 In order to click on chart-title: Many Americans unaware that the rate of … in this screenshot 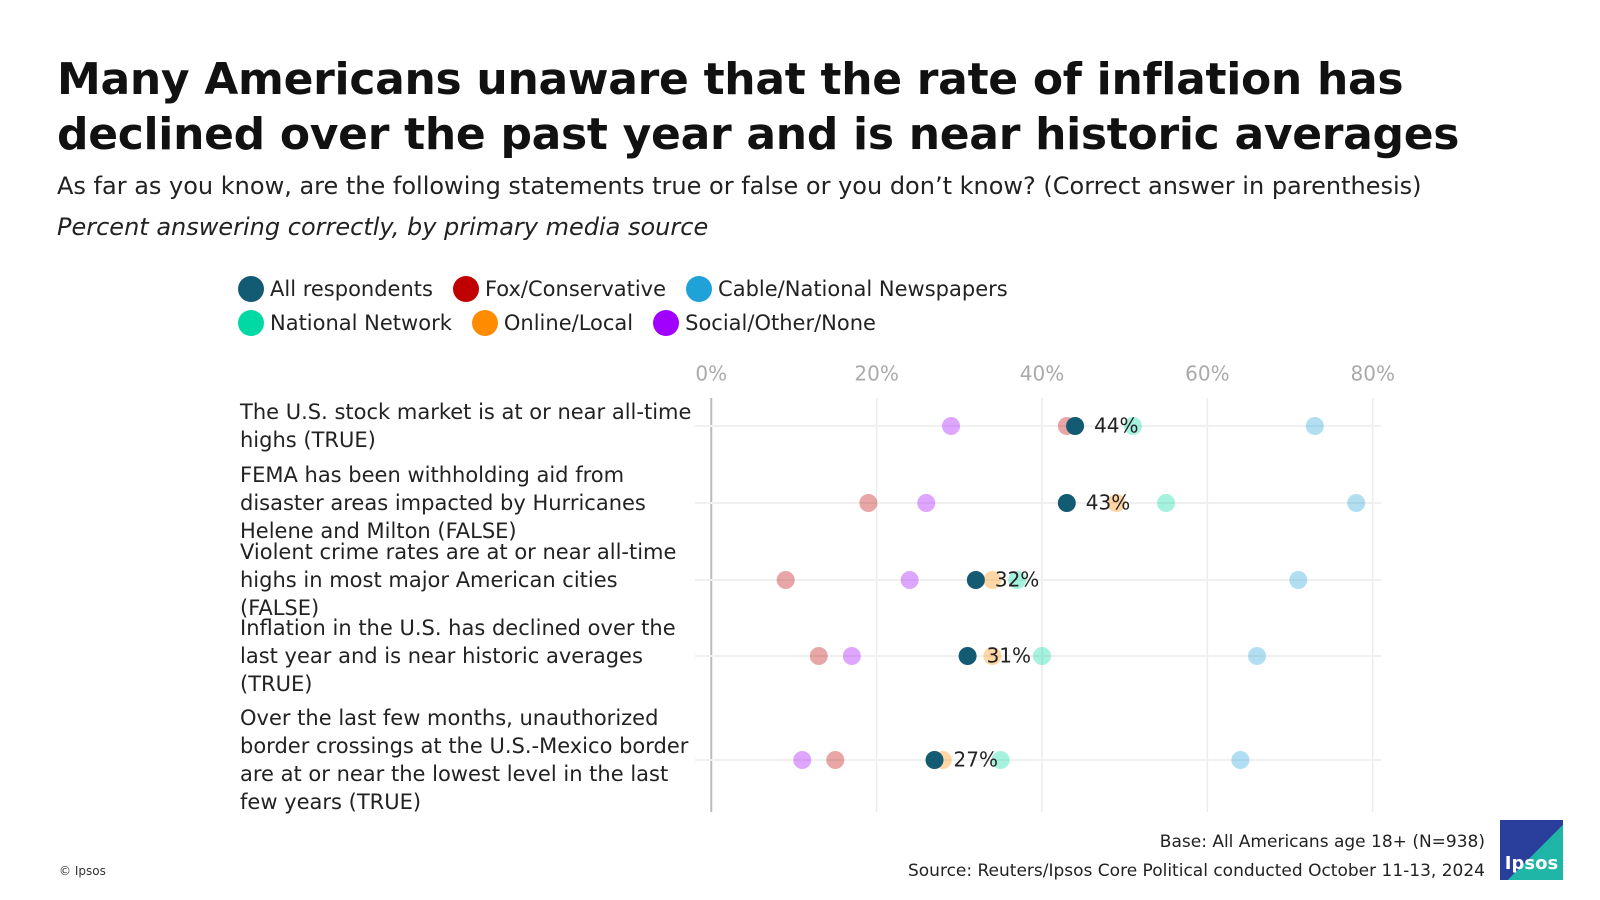, I will do `click(758, 107)`.